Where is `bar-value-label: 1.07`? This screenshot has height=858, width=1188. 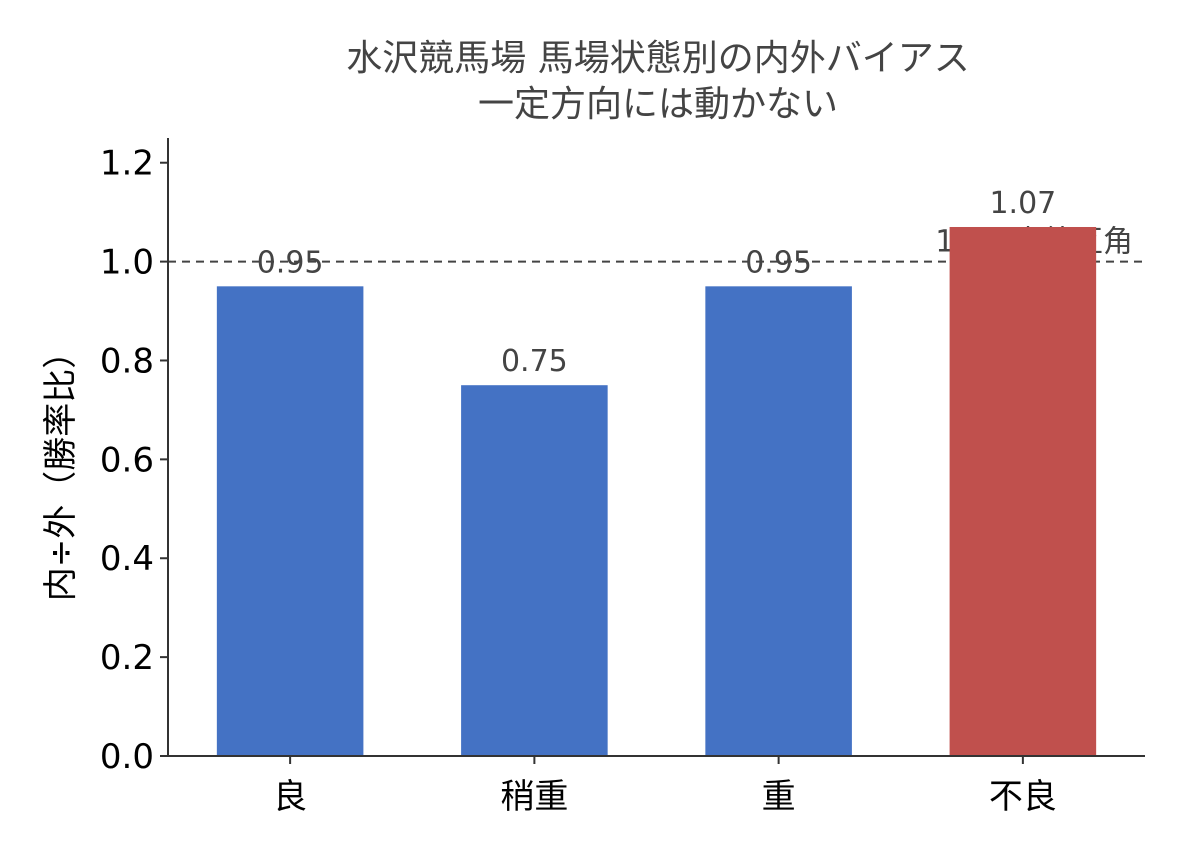
bar-value-label: 1.07 is located at coordinates (1022, 203).